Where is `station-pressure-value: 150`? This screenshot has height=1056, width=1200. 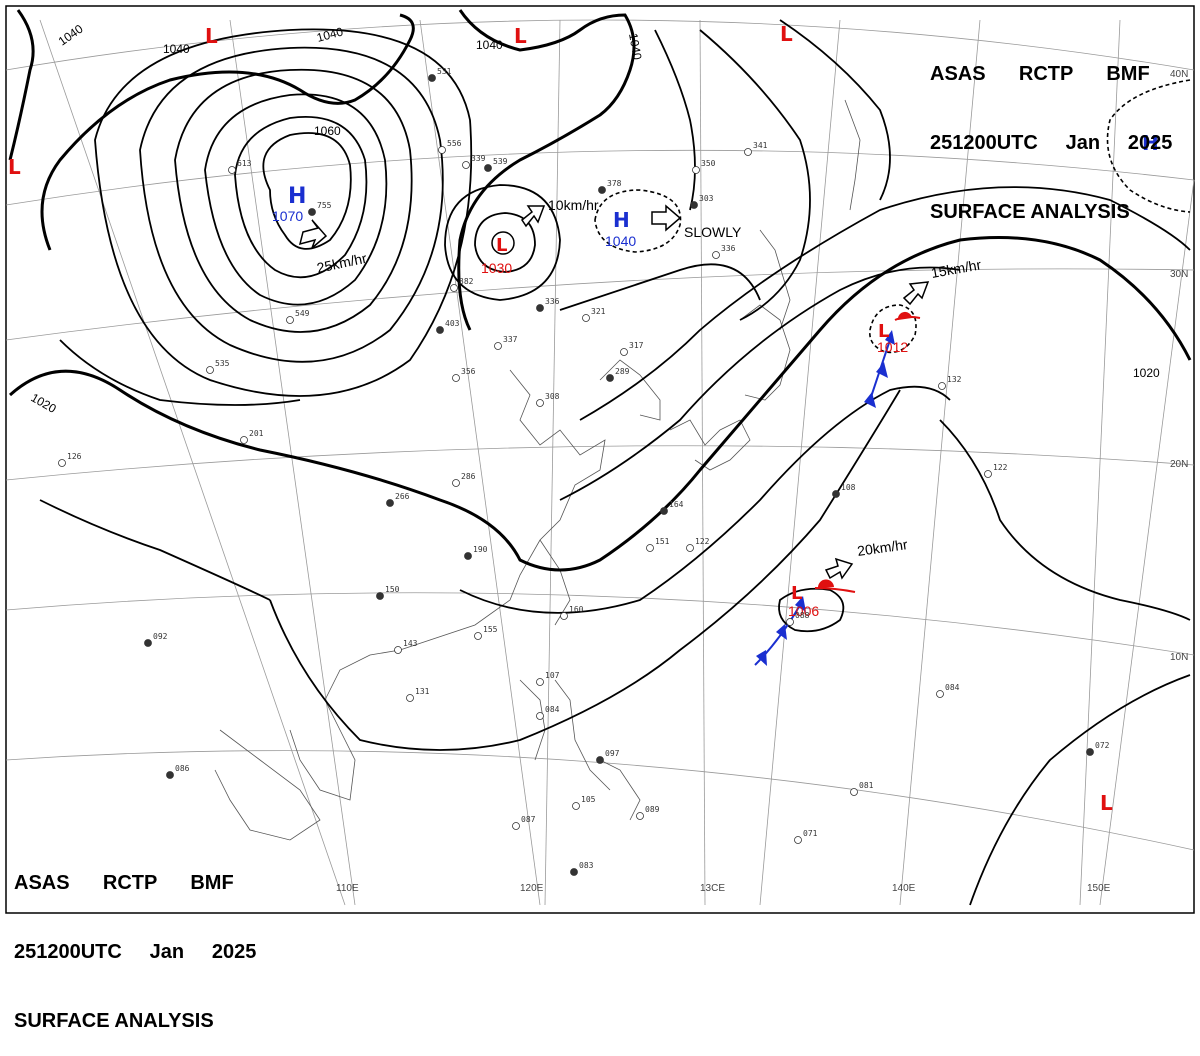
station-pressure-value: 150 is located at coordinates (392, 589).